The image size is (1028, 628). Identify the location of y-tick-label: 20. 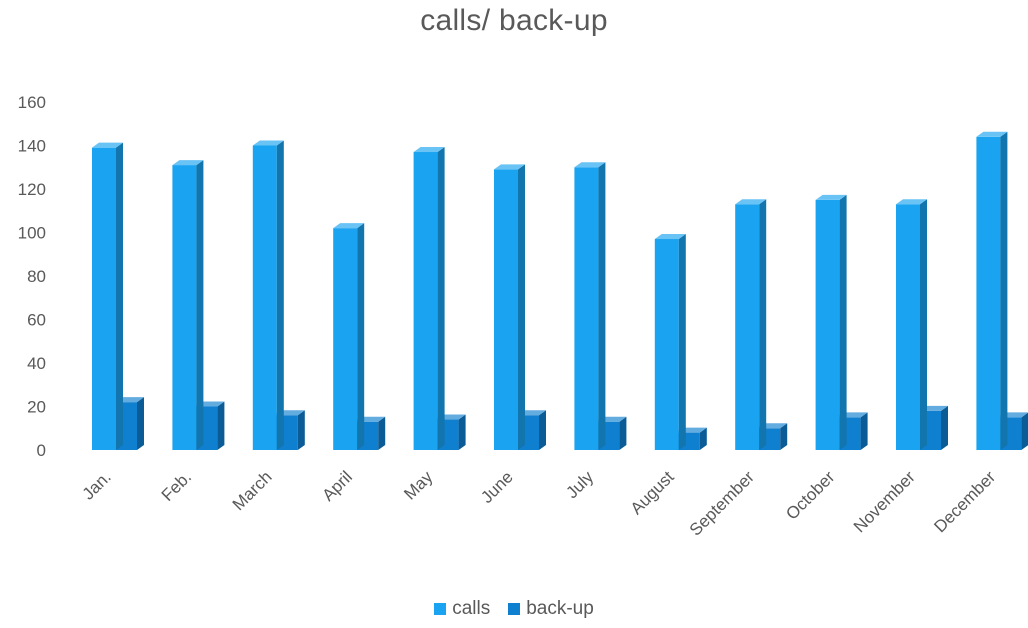
(36, 407).